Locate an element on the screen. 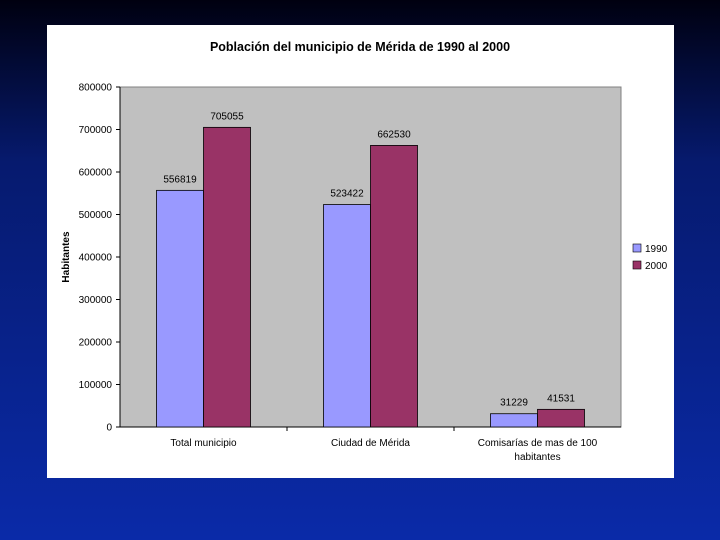  data-label: 41531 is located at coordinates (561, 398).